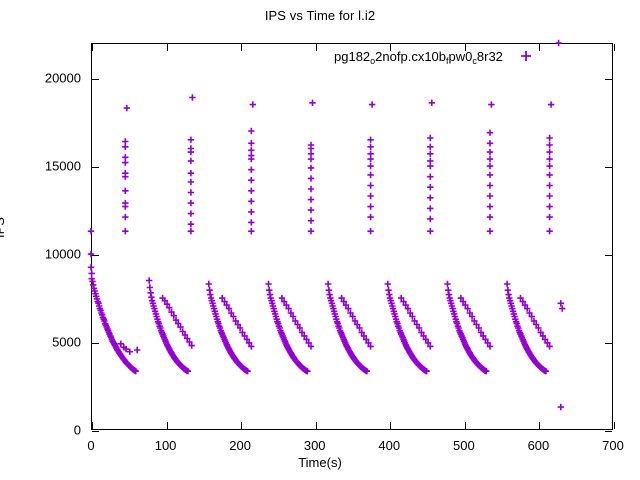  Describe the element at coordinates (320, 15) in the screenshot. I see `chart-title: IPS vs Time for l.i2` at that location.